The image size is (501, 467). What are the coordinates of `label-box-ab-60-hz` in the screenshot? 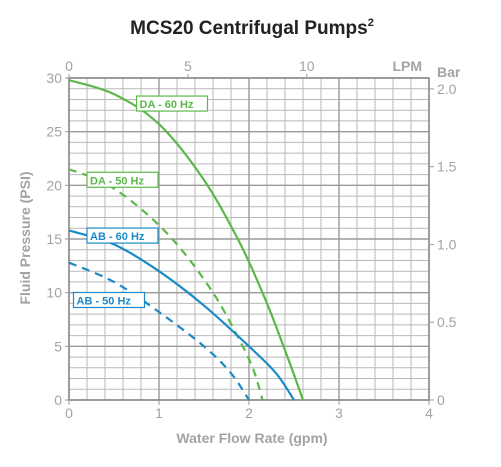 It's located at (122, 235).